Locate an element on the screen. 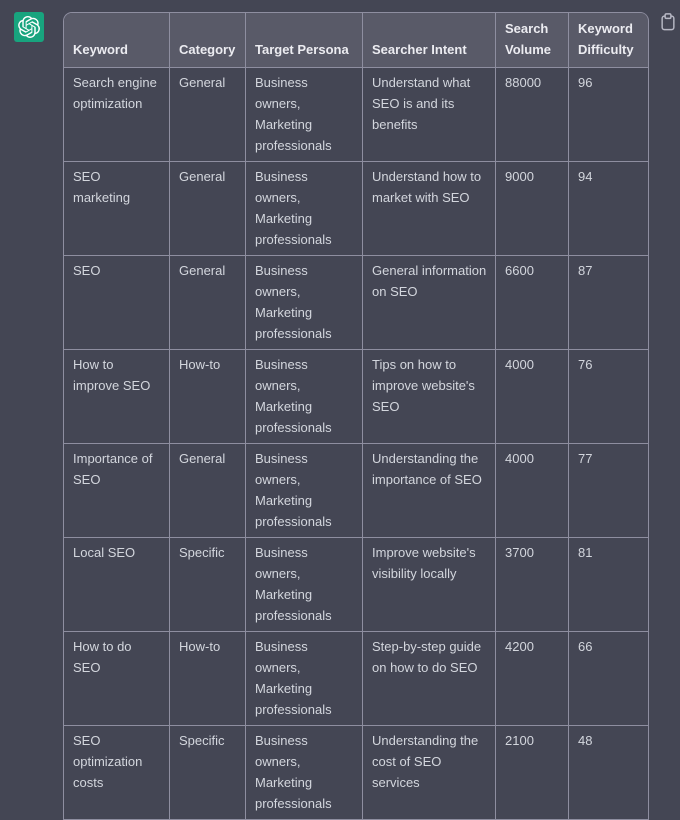 The image size is (680, 820). table-cell: SEO optimization costs is located at coordinates (117, 773).